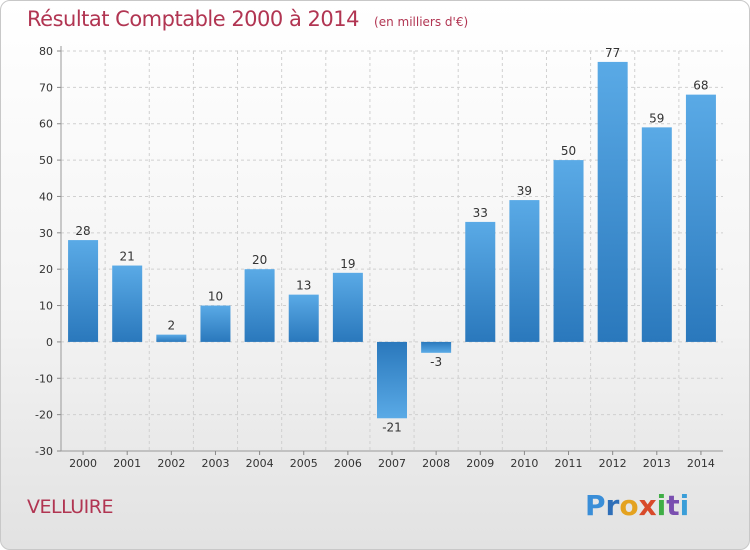 The width and height of the screenshot is (750, 550). Describe the element at coordinates (568, 151) in the screenshot. I see `value-label-2011: 50` at that location.